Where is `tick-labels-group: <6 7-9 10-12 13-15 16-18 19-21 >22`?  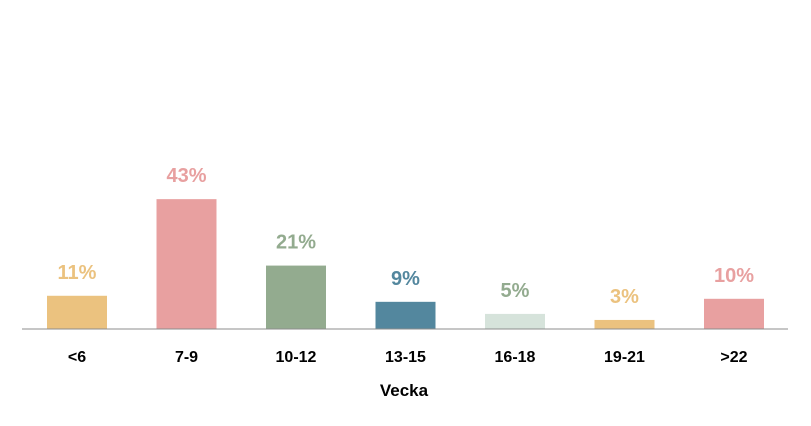
tick-labels-group: <6 7-9 10-12 13-15 16-18 19-21 >22 is located at coordinates (408, 357).